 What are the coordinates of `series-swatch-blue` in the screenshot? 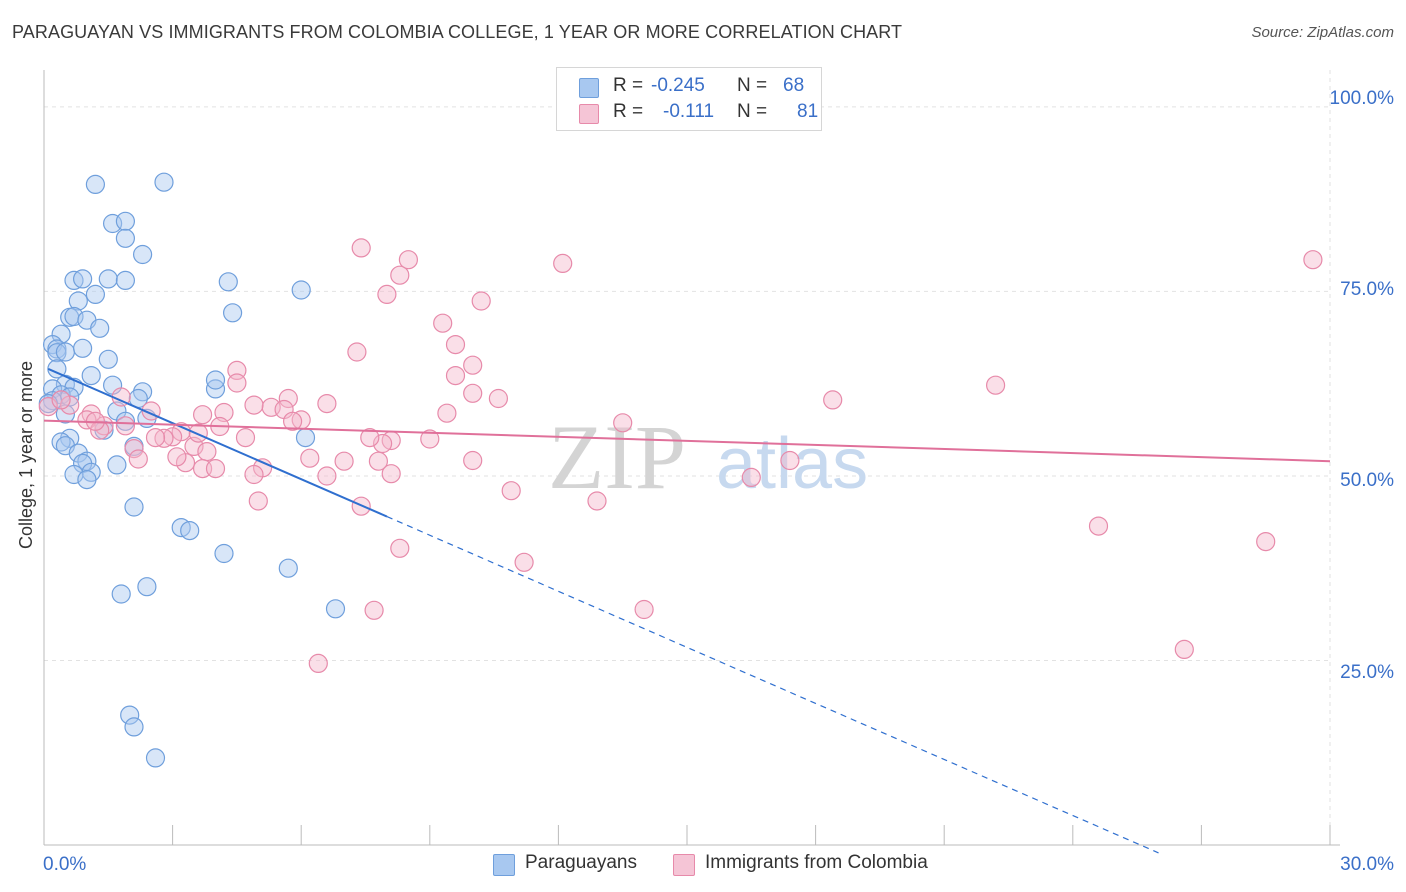 It's located at (504, 865).